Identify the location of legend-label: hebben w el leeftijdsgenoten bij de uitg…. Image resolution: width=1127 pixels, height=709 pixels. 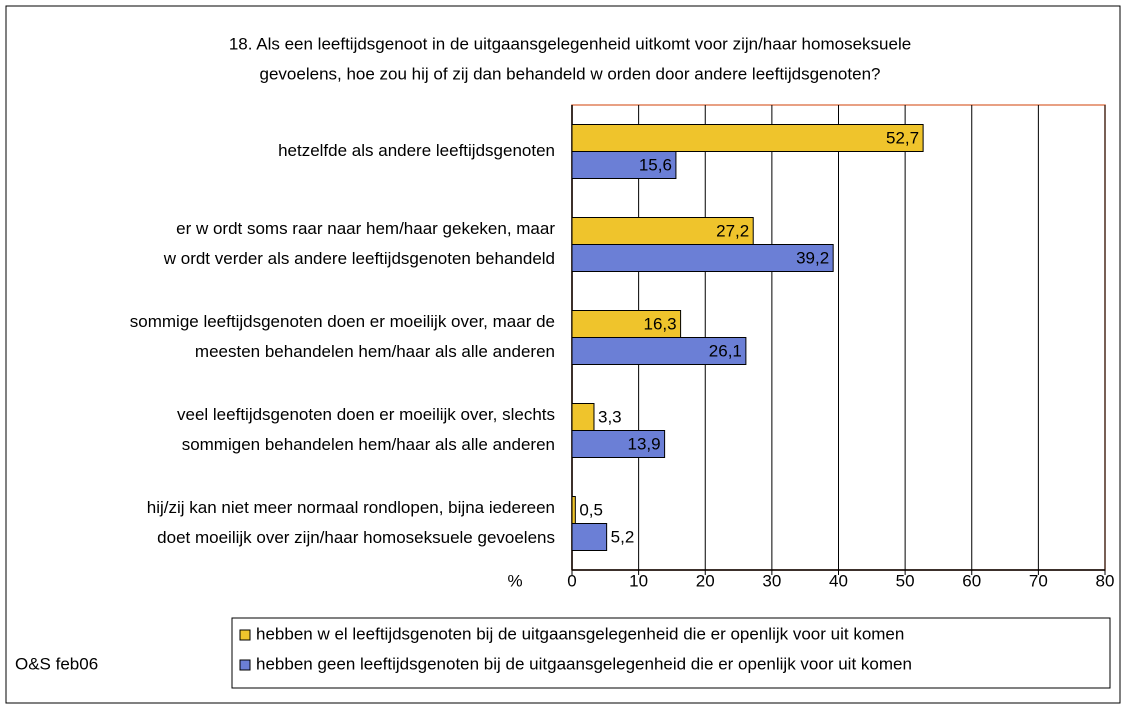
(580, 633).